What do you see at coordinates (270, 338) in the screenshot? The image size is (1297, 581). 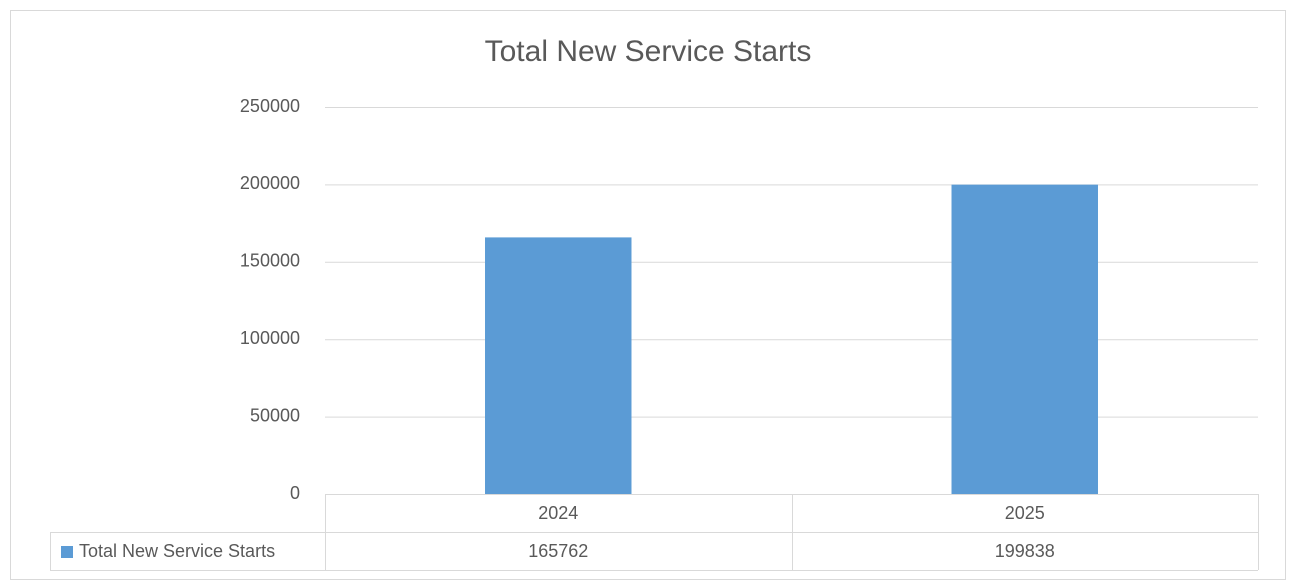 I see `y-tick-label: 100000` at bounding box center [270, 338].